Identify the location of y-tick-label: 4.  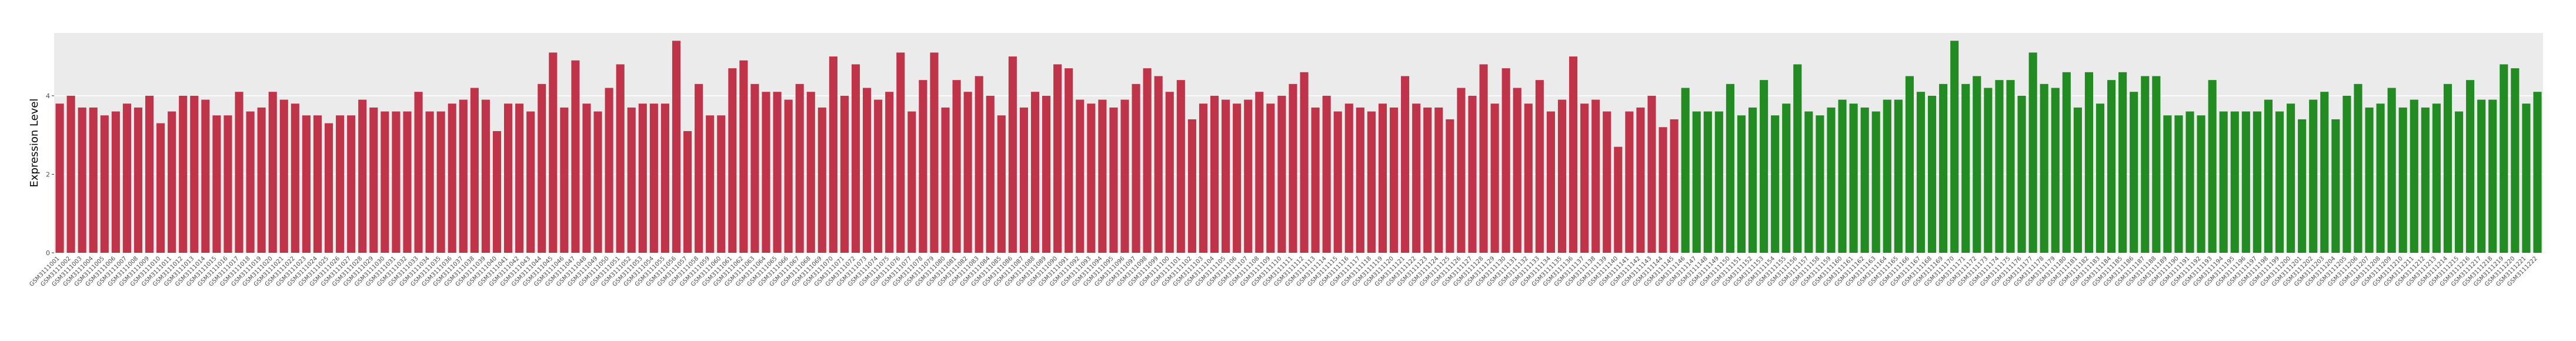
(48, 96).